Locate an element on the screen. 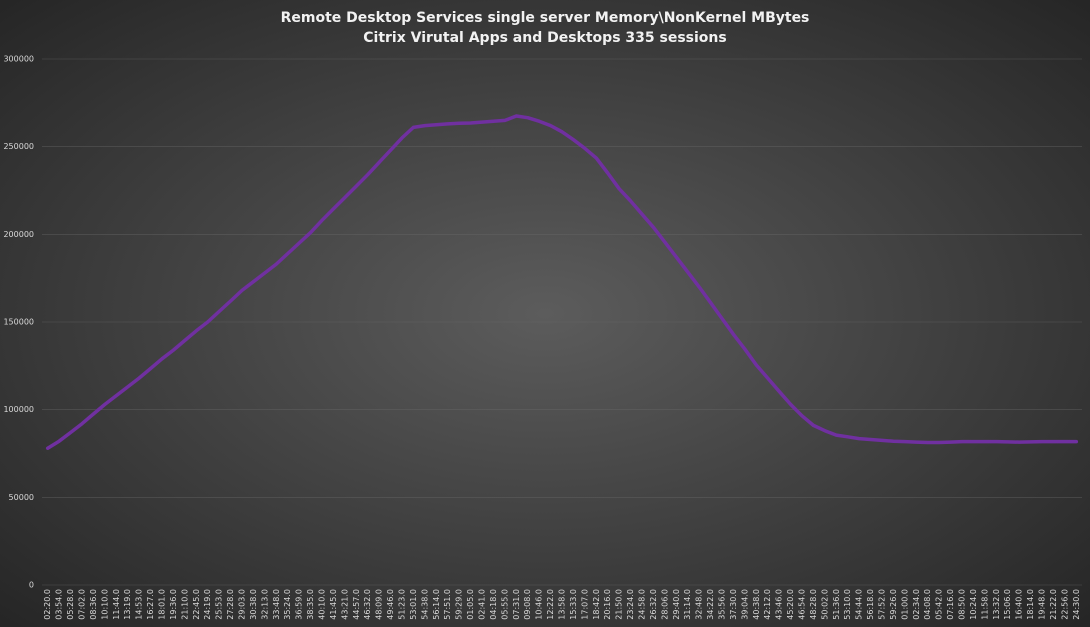  y-tick-label: 300000 is located at coordinates (18, 59).